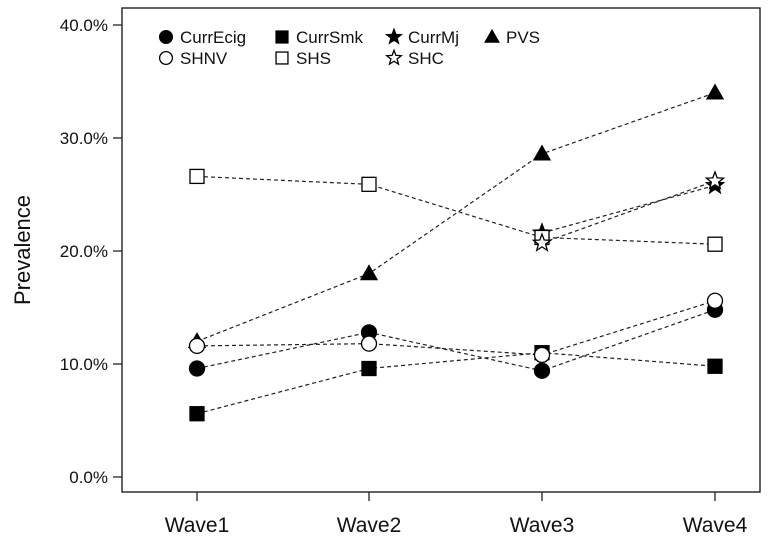 Image resolution: width=768 pixels, height=542 pixels. I want to click on legend-item-shnv: SHNV, so click(193, 58).